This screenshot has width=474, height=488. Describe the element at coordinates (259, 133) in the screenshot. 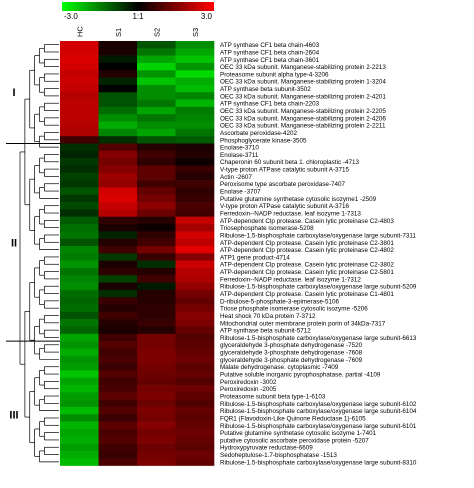

I see `row-label: Ascorbate peroxidase-4202` at that location.